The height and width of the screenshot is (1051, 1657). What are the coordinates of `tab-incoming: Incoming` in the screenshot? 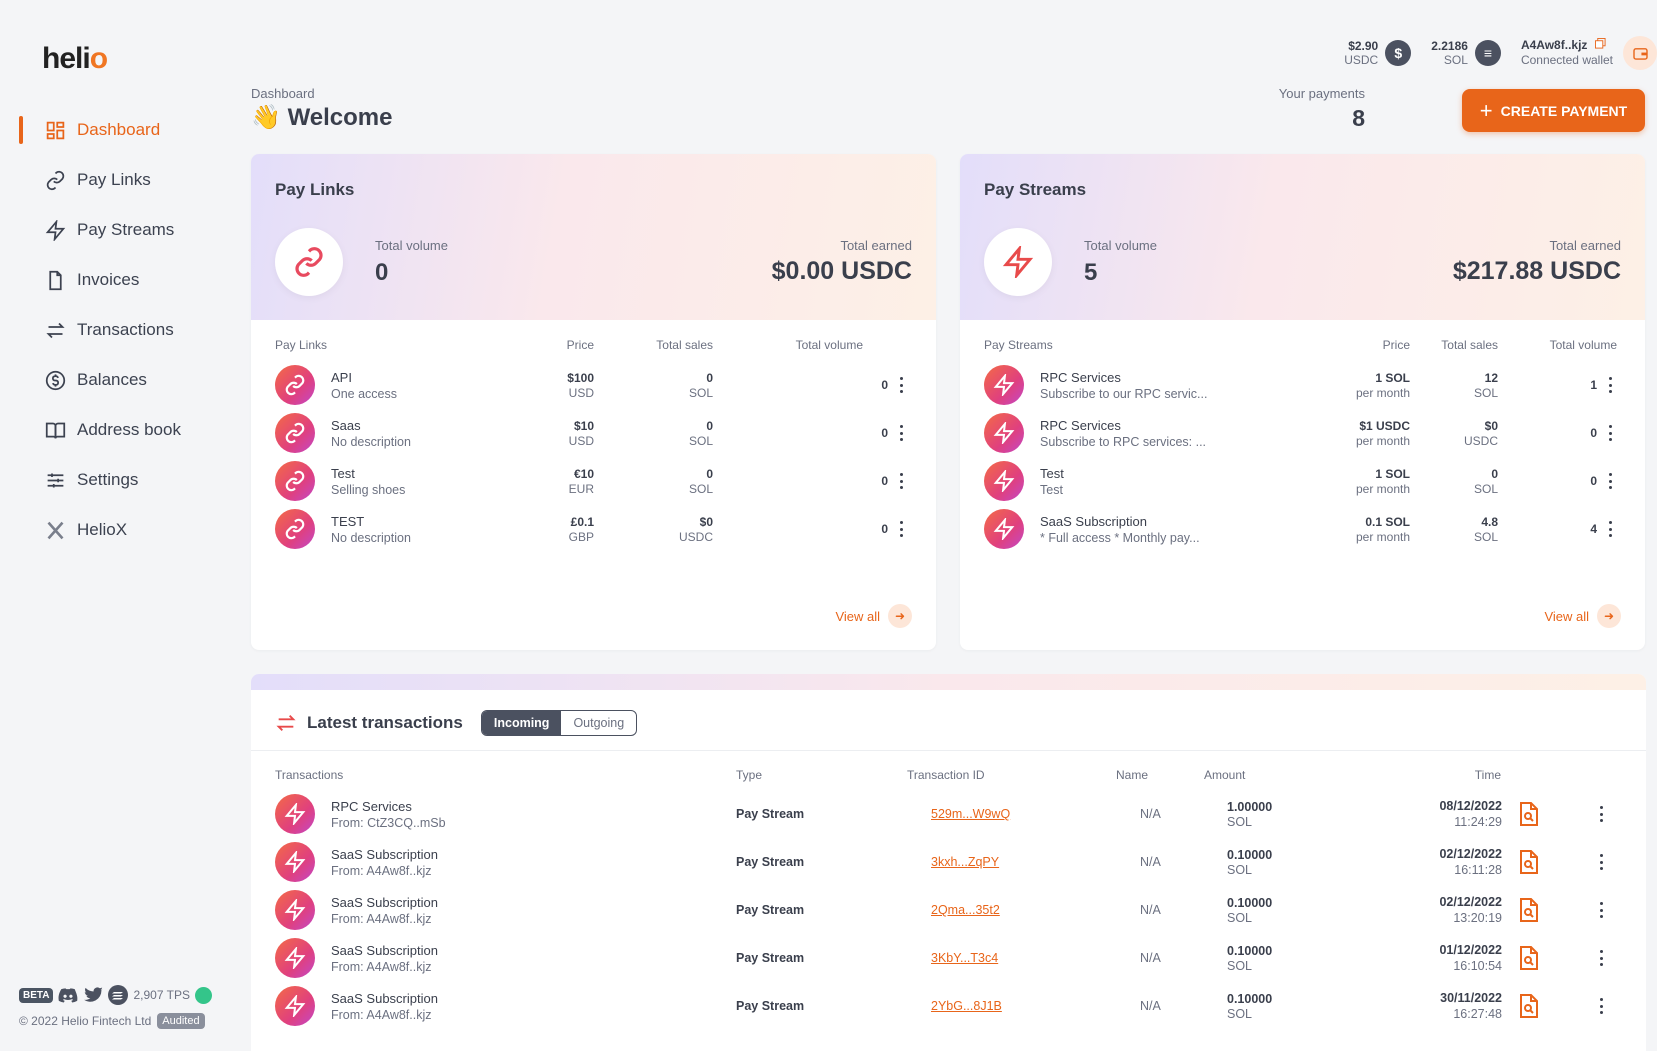 It's located at (521, 723).